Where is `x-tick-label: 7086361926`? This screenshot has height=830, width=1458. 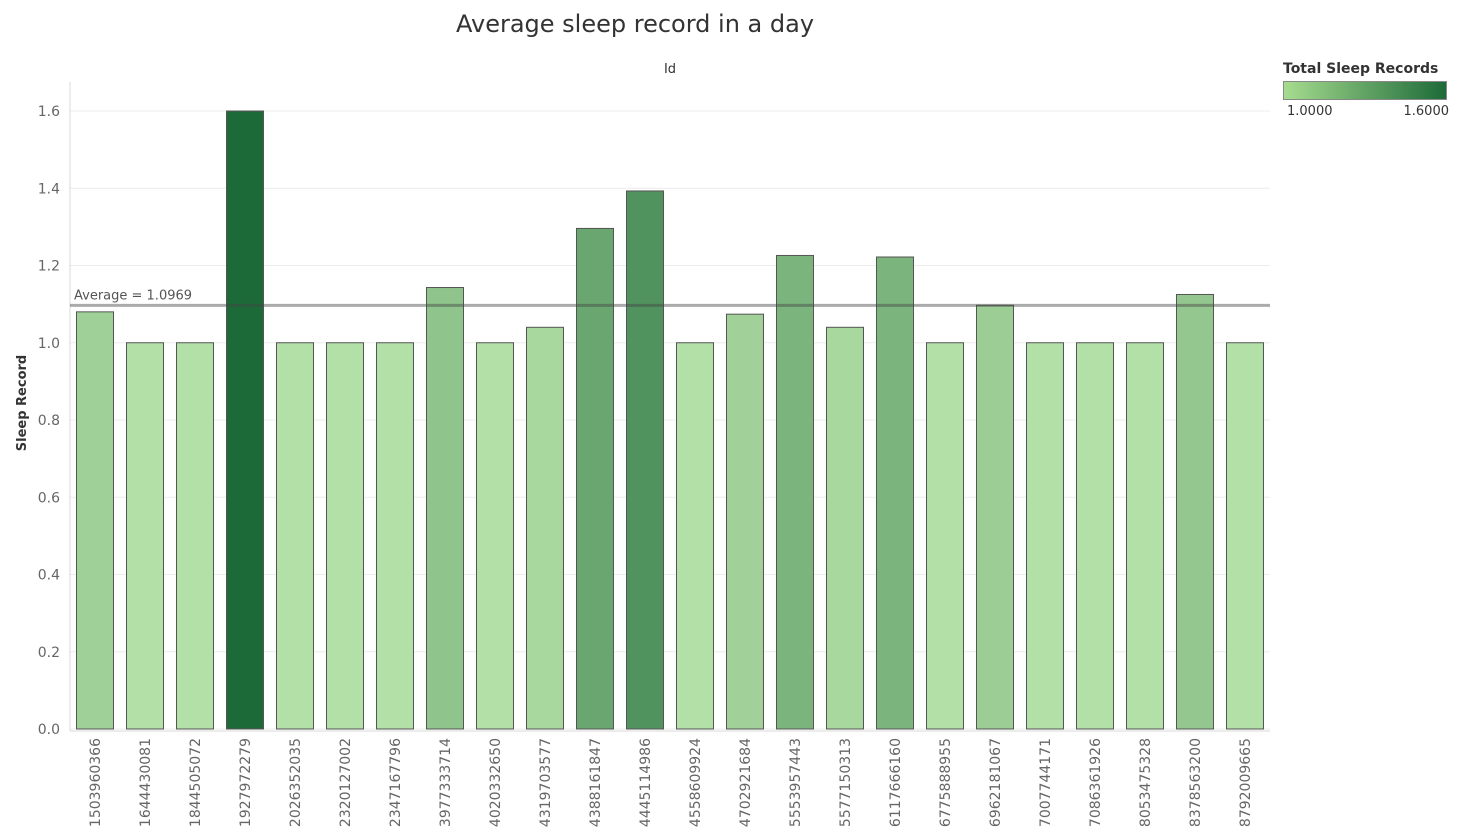 x-tick-label: 7086361926 is located at coordinates (1096, 782).